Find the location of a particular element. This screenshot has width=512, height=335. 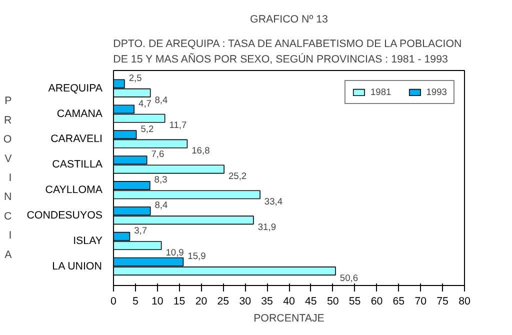

x-tick-label: 25 is located at coordinates (223, 302).